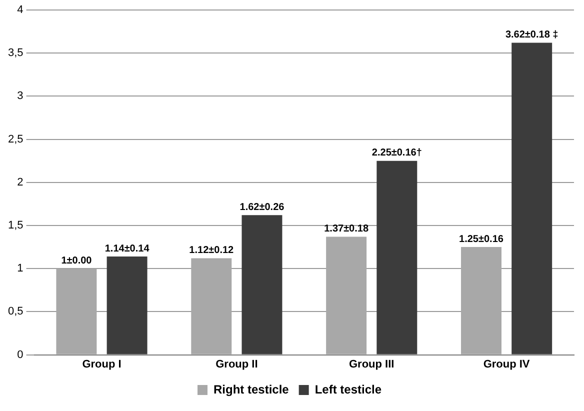  I want to click on data-label: 1.12±0.12, so click(211, 250).